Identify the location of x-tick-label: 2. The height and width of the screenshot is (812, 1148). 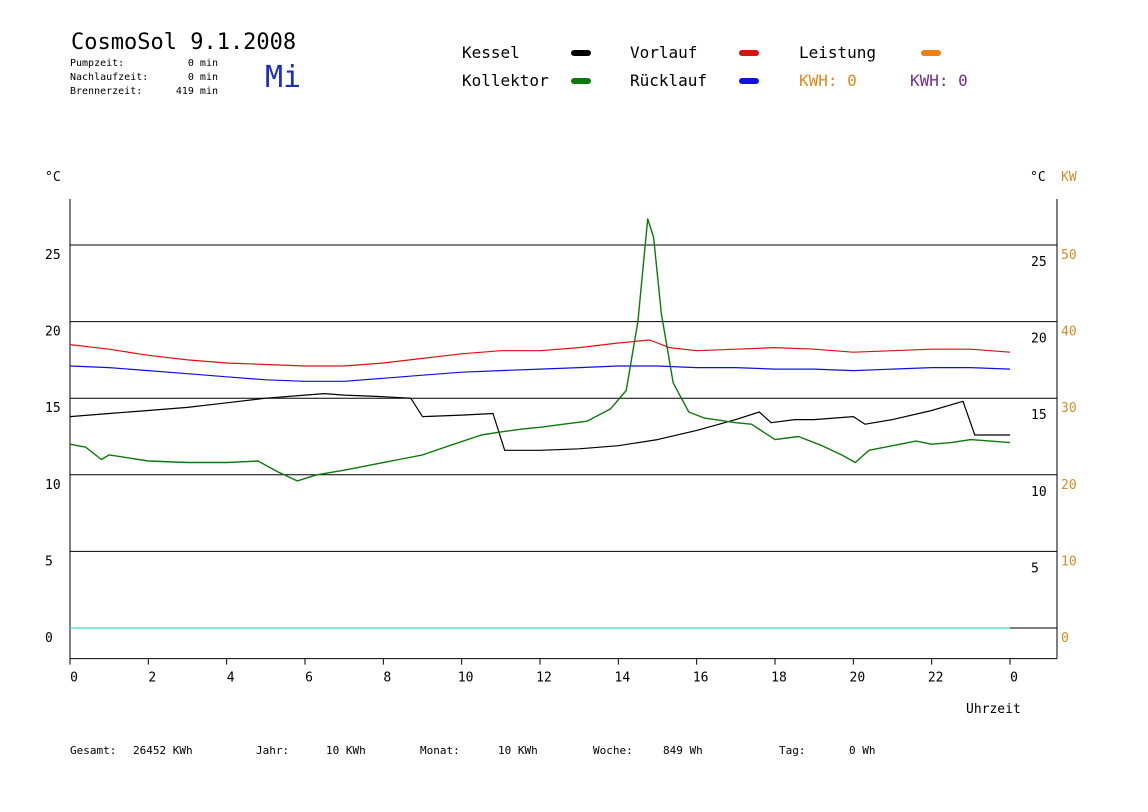
(152, 678).